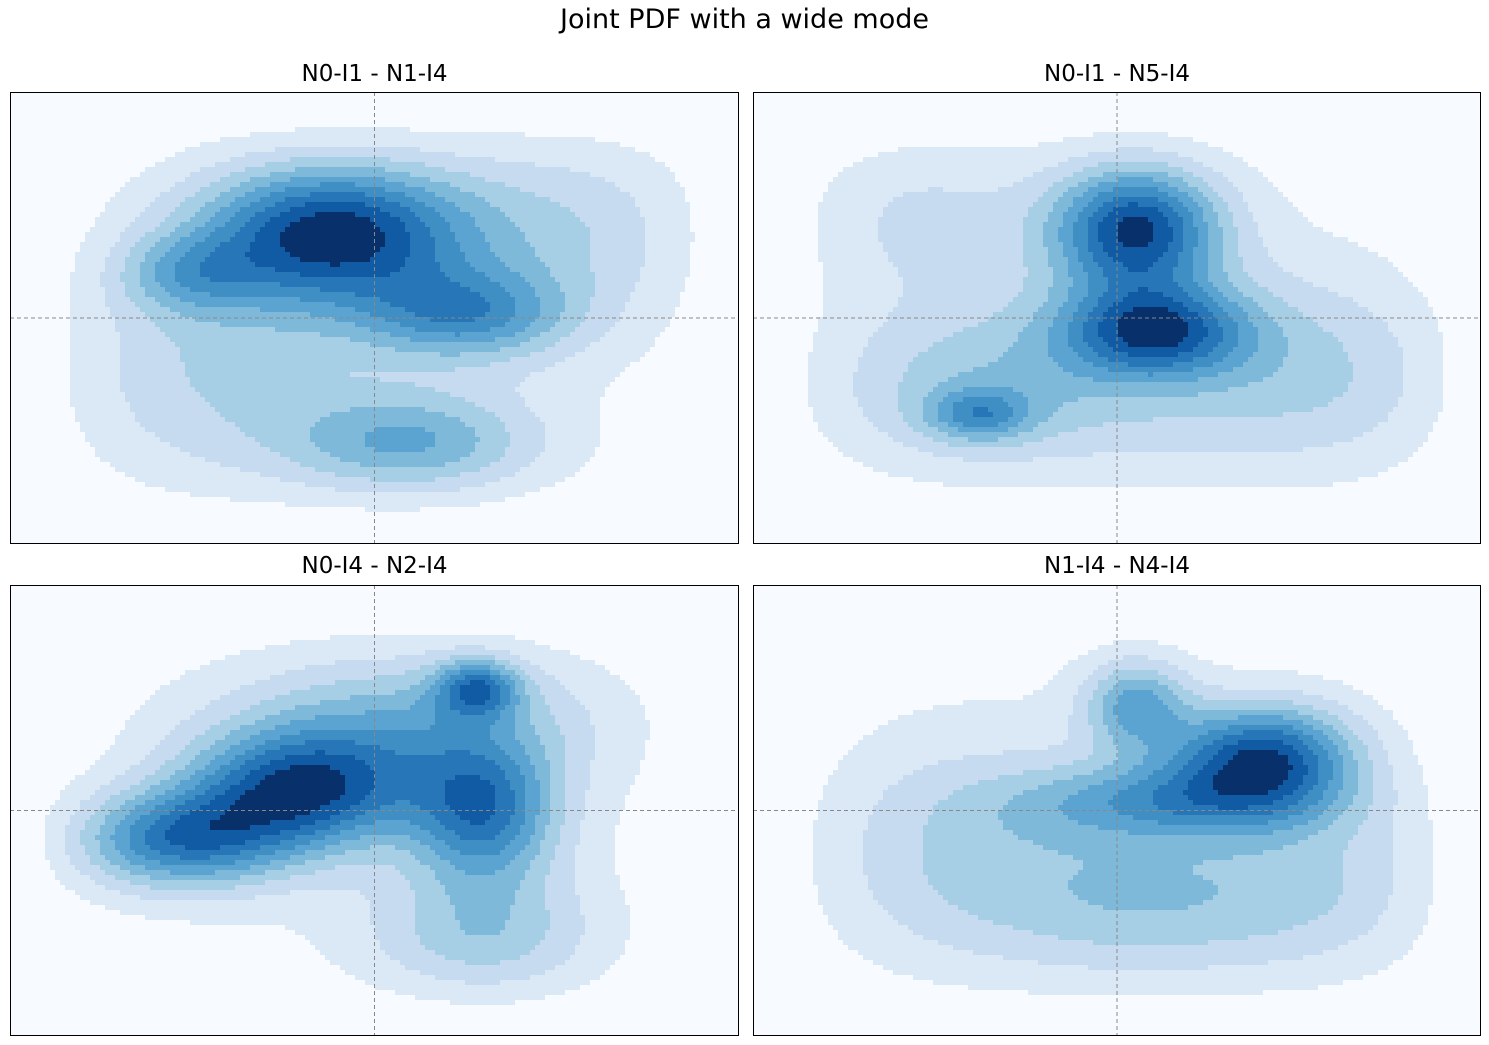  I want to click on subplot-title-1: N0-I1 - N1-I4, so click(374, 74).